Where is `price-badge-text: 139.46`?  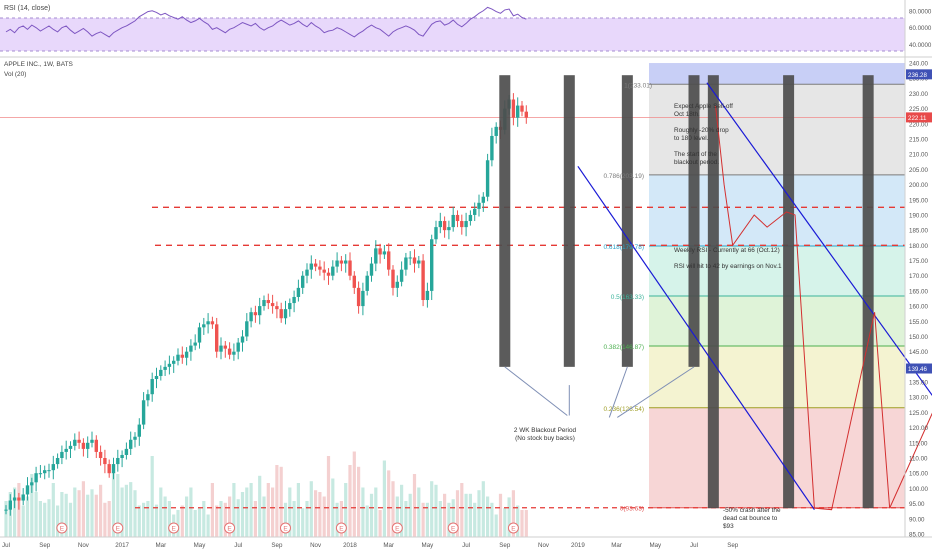
price-badge-text: 139.46 is located at coordinates (917, 369).